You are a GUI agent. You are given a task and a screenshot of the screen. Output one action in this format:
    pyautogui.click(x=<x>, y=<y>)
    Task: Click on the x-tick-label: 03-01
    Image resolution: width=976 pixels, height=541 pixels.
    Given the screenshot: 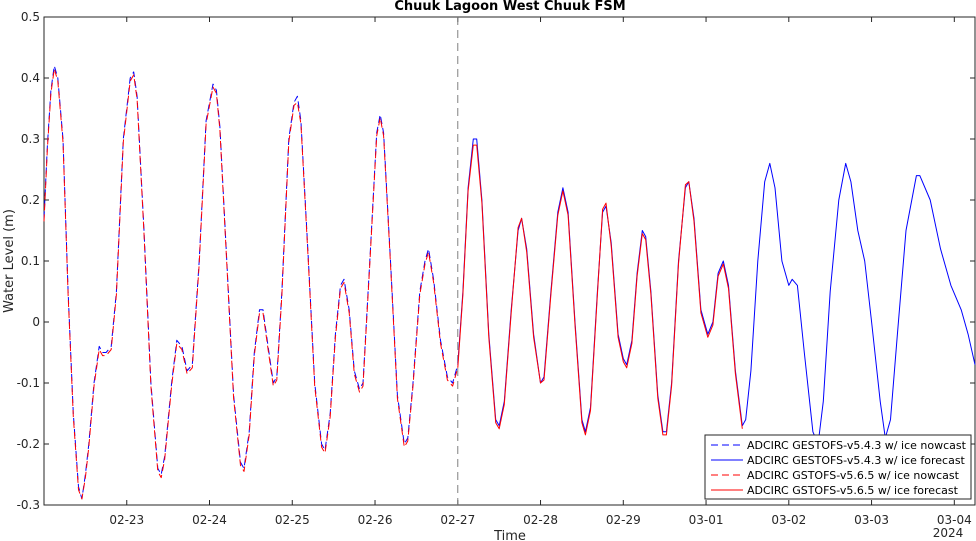 What is the action you would take?
    pyautogui.click(x=706, y=520)
    